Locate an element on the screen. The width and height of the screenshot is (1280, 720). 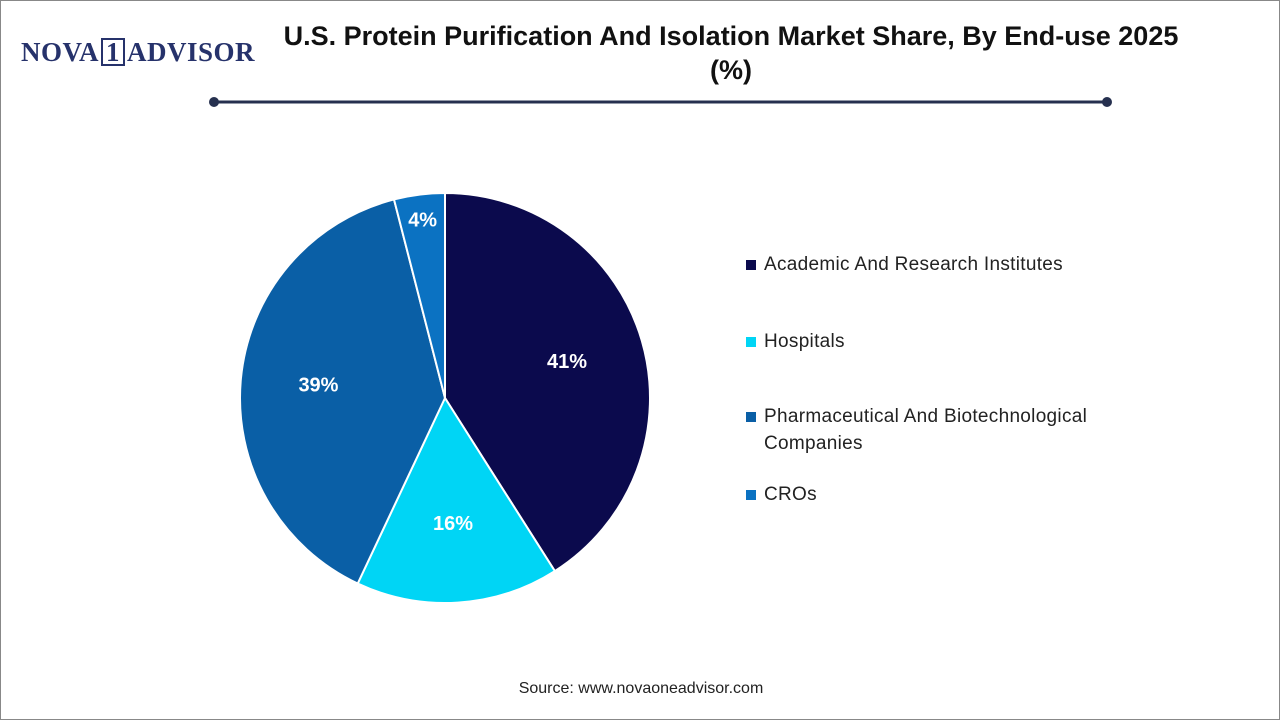
legend-item: Hospitals is located at coordinates (795, 341).